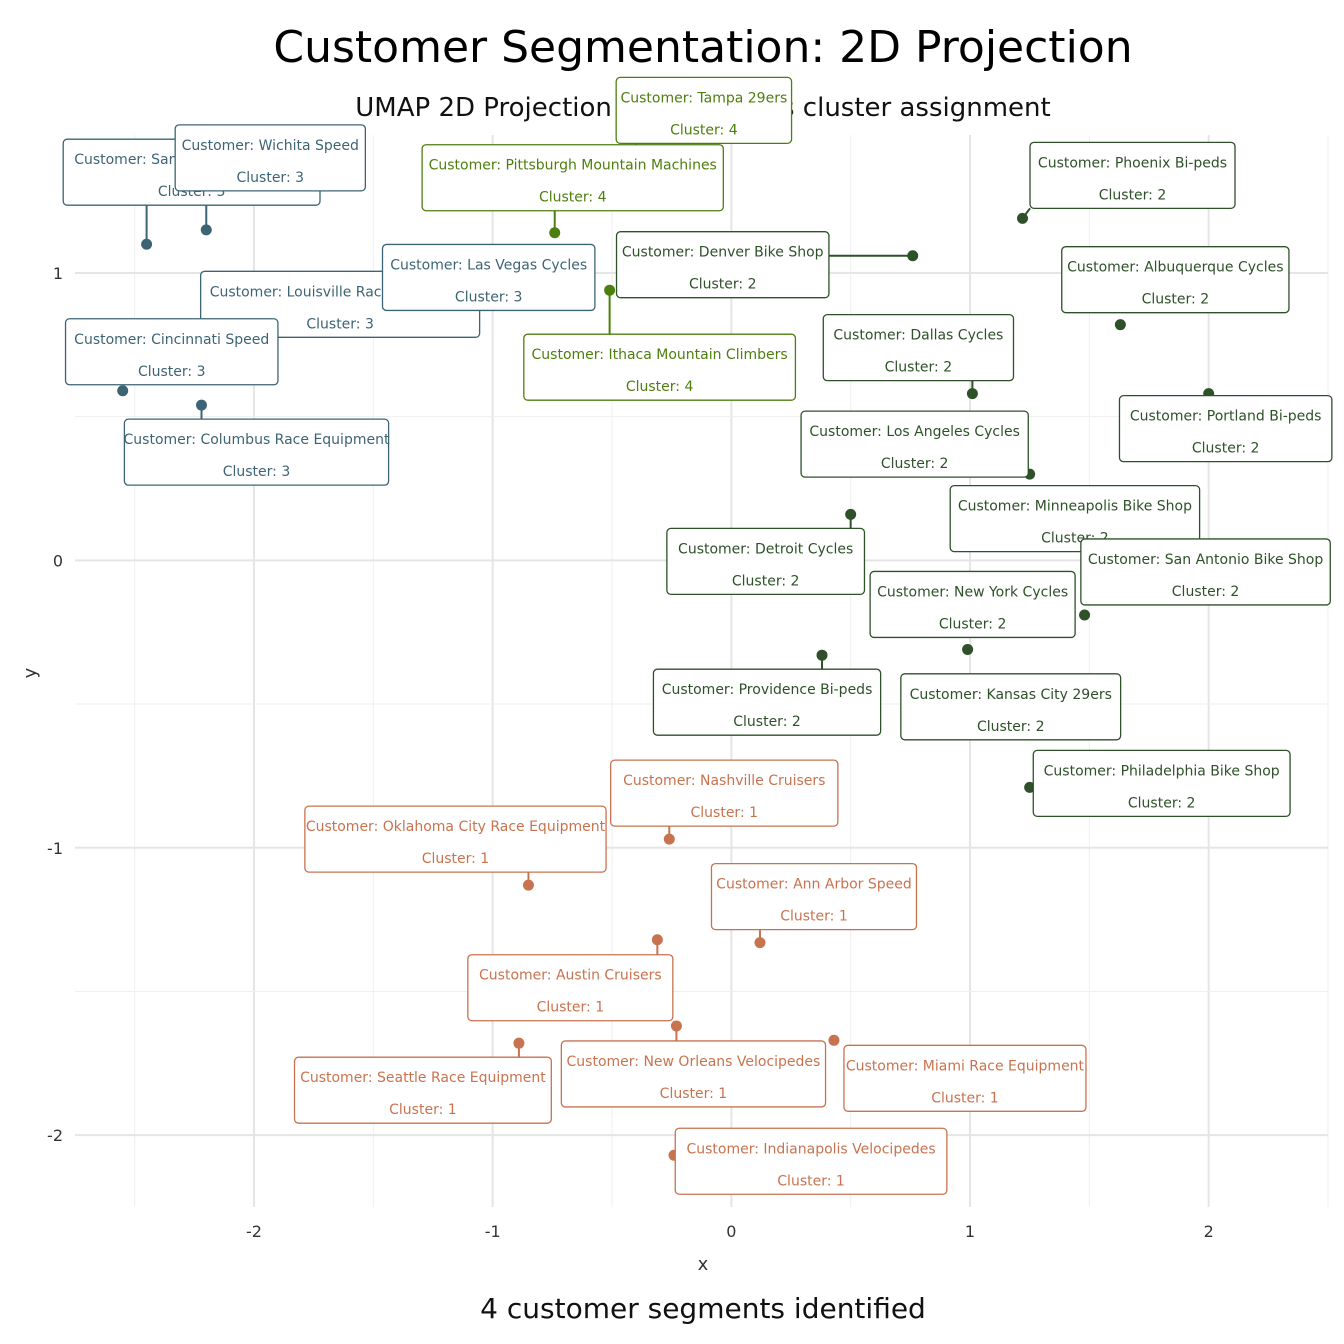 The image size is (1344, 1344). What do you see at coordinates (30, 672) in the screenshot?
I see `y-axis-label: y` at bounding box center [30, 672].